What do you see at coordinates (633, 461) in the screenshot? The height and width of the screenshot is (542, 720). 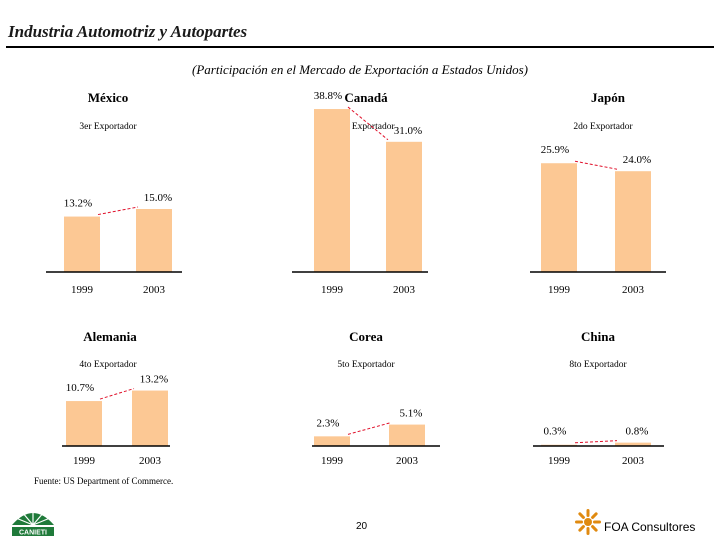 I see `x-tick-6-2003: 2003` at bounding box center [633, 461].